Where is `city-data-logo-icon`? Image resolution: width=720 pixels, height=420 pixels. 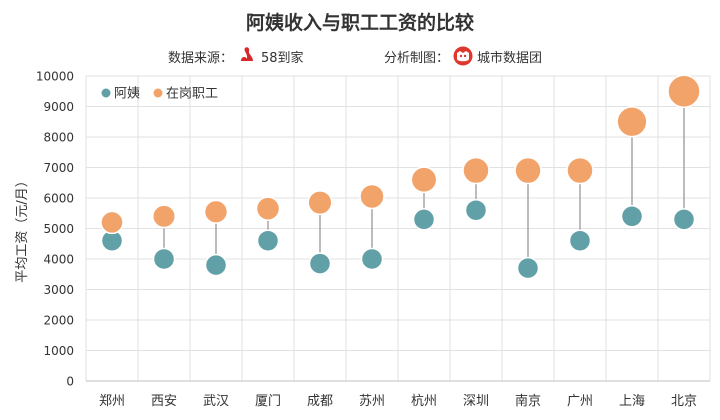 city-data-logo-icon is located at coordinates (463, 56).